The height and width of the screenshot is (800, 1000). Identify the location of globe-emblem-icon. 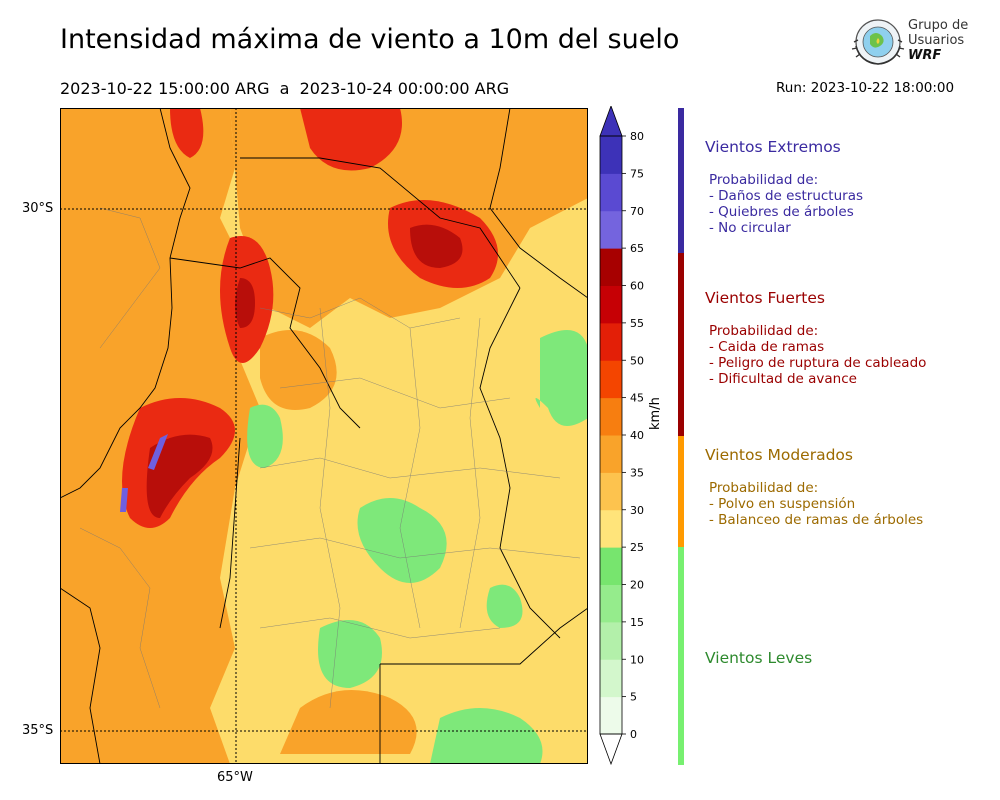
(878, 42).